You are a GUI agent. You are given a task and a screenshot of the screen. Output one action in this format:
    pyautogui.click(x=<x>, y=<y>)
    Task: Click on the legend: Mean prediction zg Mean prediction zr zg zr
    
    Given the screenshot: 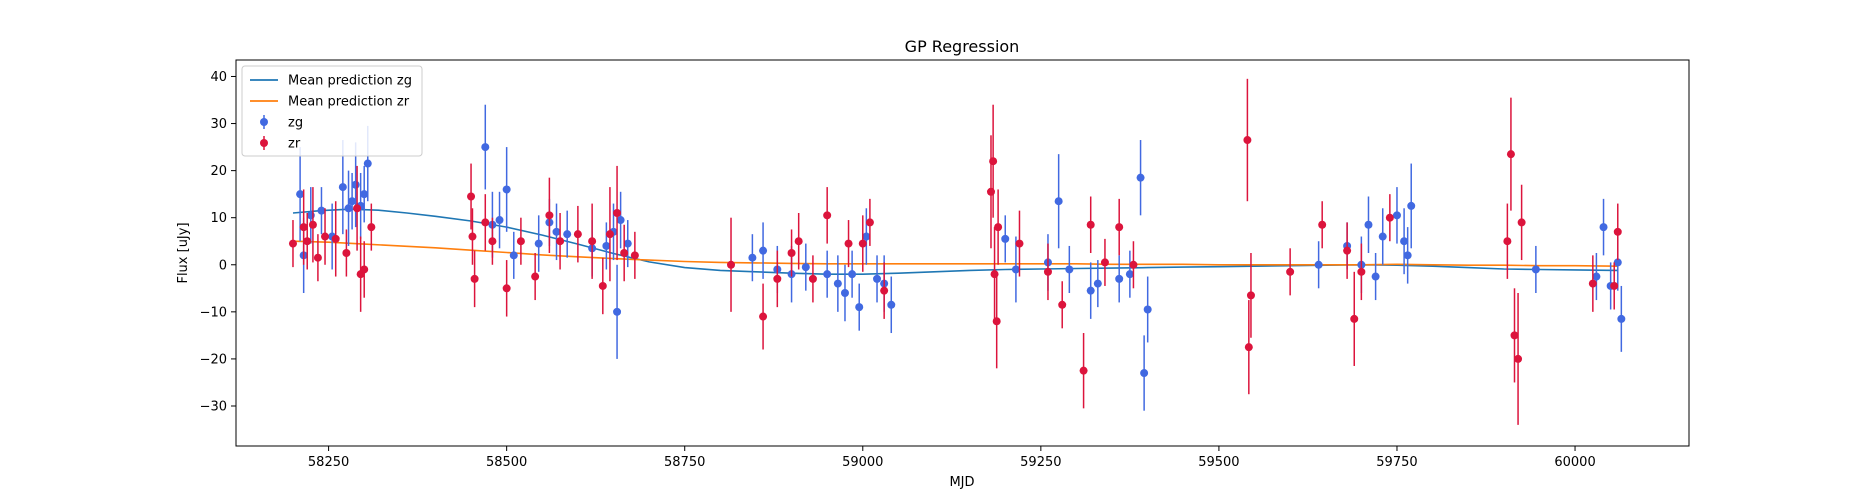 What is the action you would take?
    pyautogui.click(x=332, y=111)
    